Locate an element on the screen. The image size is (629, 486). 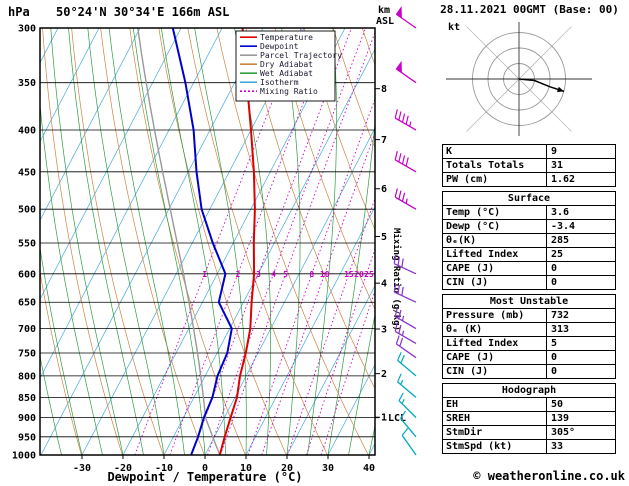
km-tick-label: 5 is located at coordinates (384, 237).